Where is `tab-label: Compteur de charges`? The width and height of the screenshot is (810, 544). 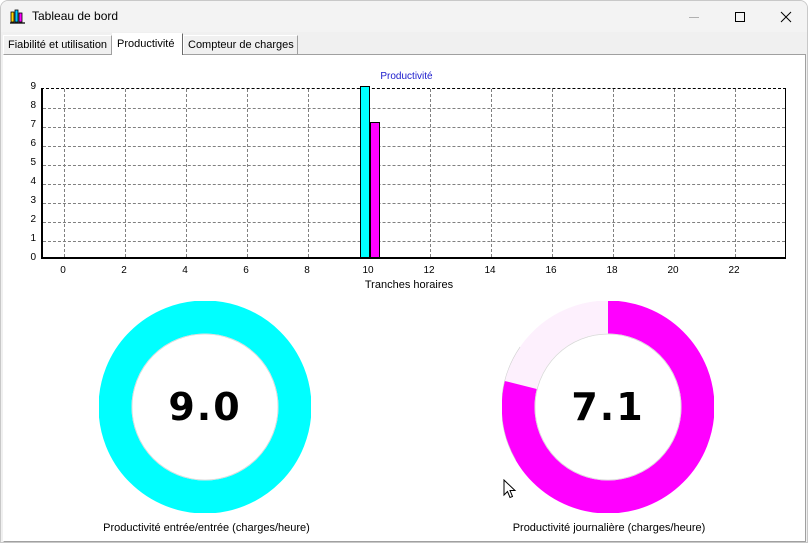 tab-label: Compteur de charges is located at coordinates (241, 45).